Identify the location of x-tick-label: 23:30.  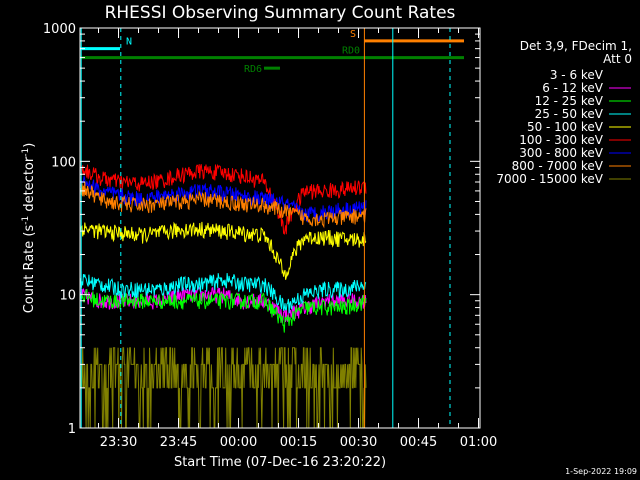
(118, 442).